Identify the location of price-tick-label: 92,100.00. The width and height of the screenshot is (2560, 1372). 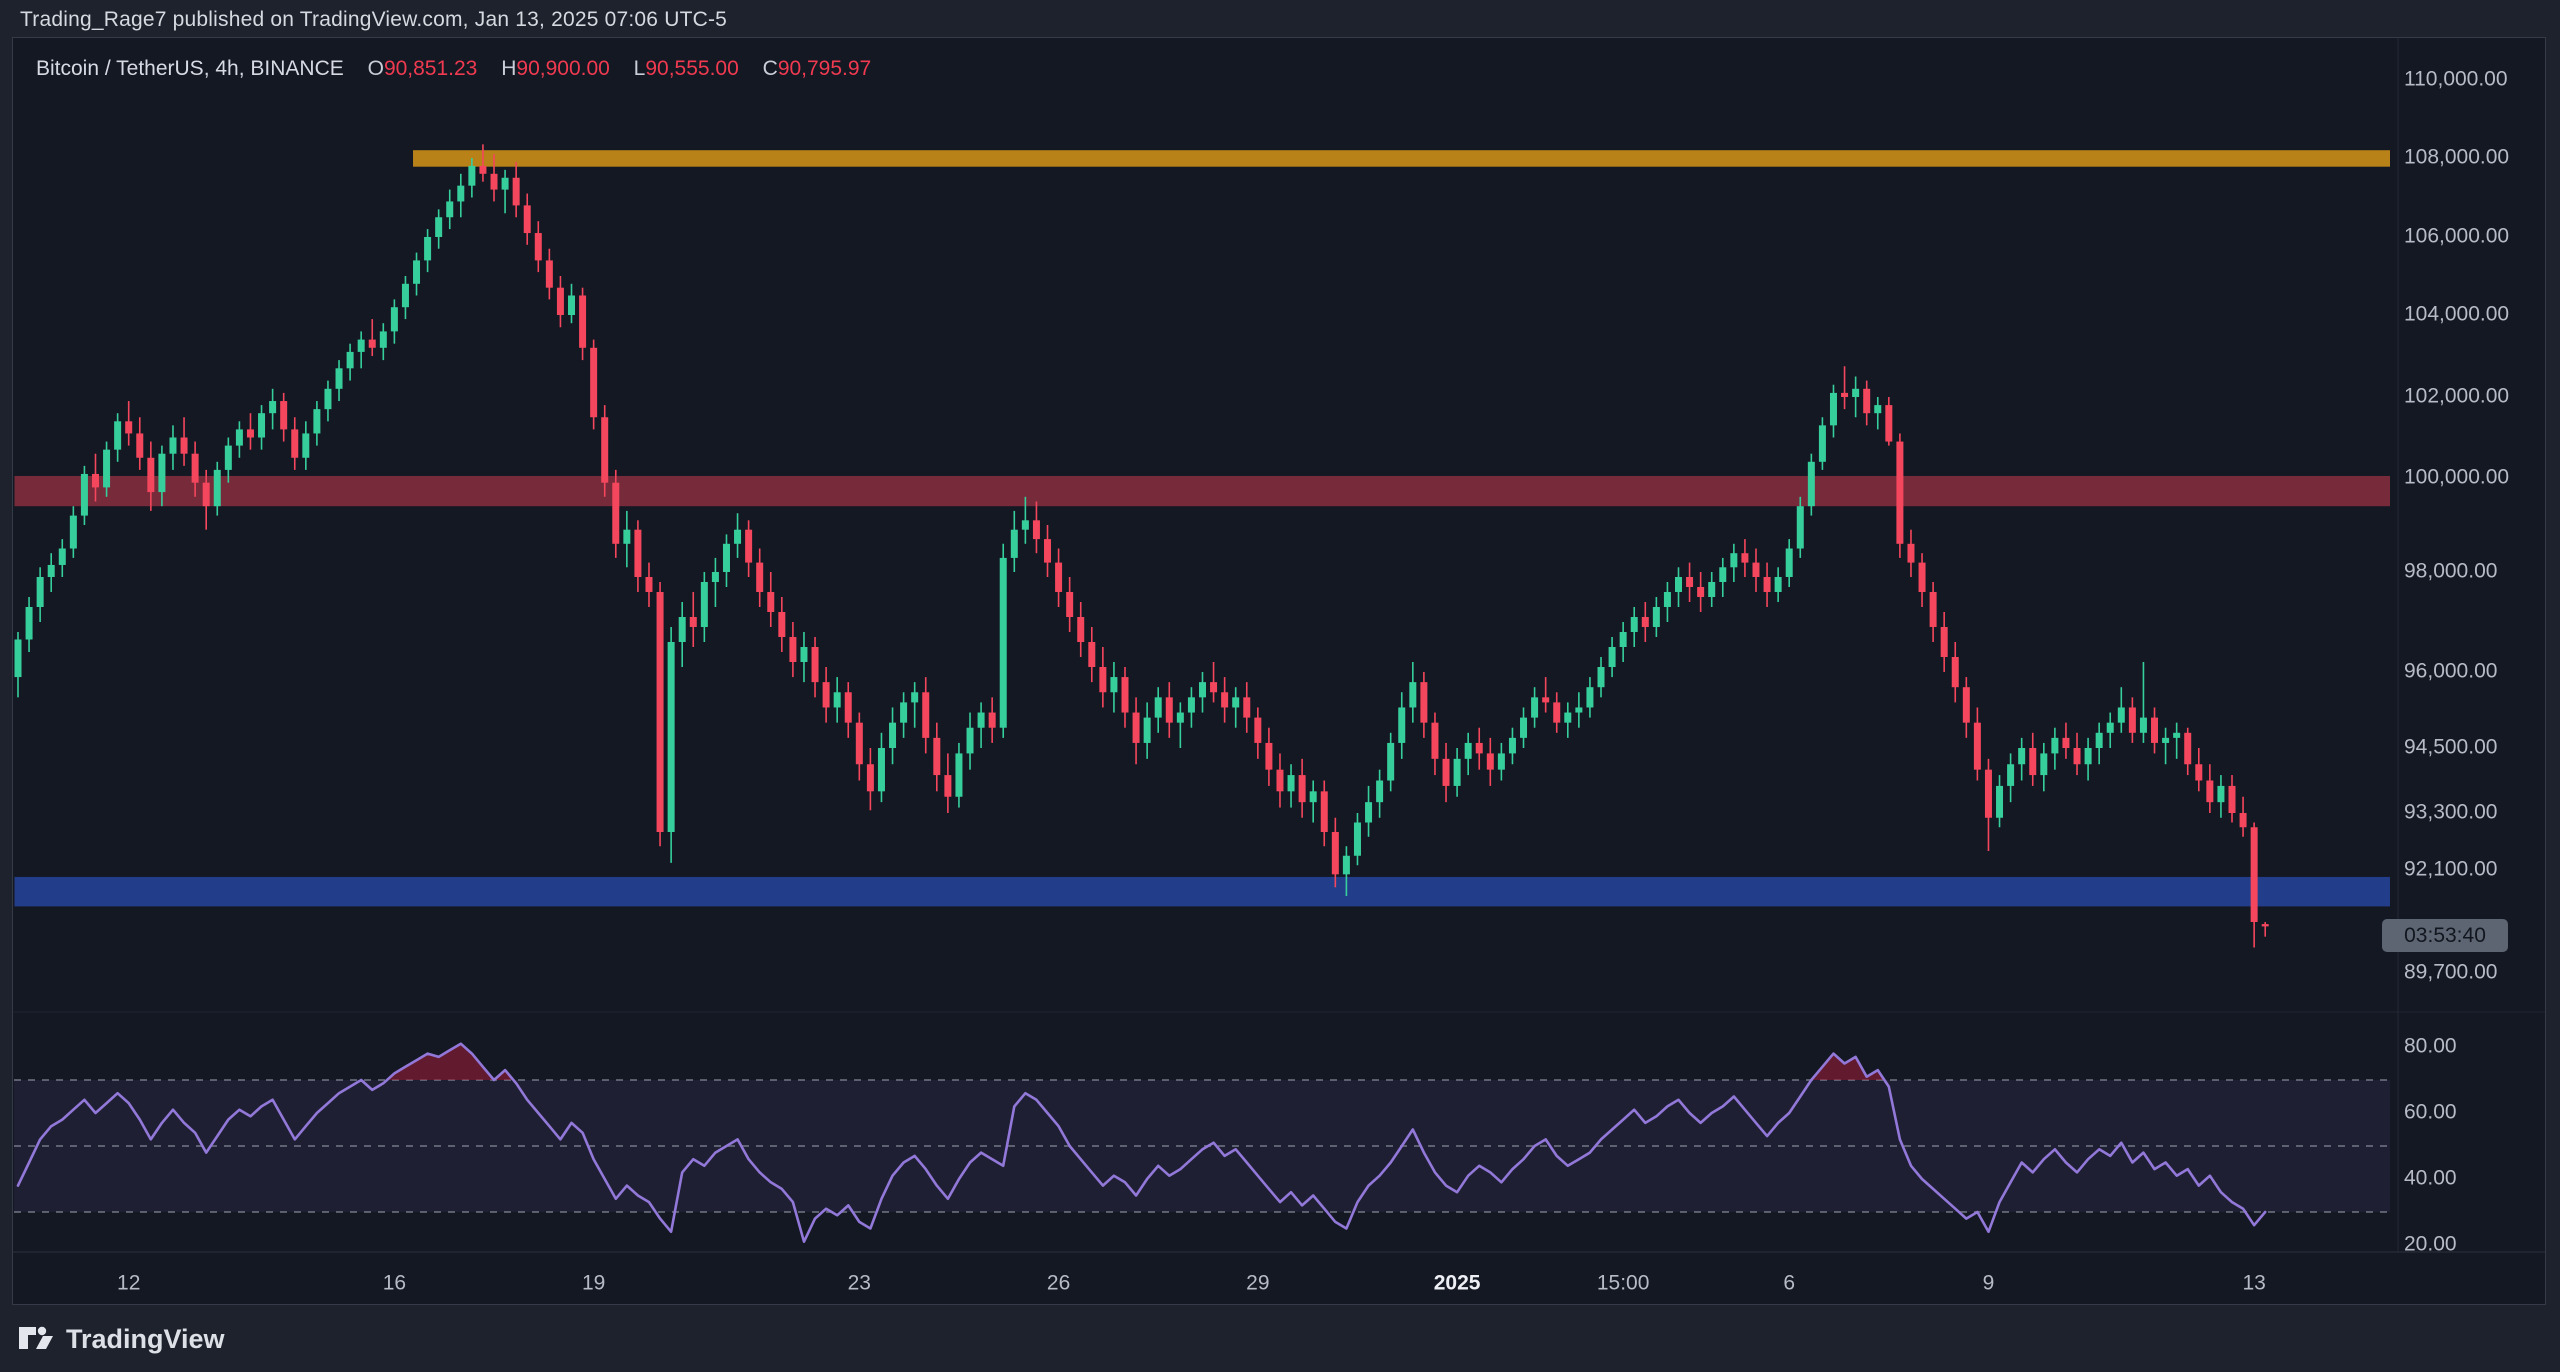
(2450, 869).